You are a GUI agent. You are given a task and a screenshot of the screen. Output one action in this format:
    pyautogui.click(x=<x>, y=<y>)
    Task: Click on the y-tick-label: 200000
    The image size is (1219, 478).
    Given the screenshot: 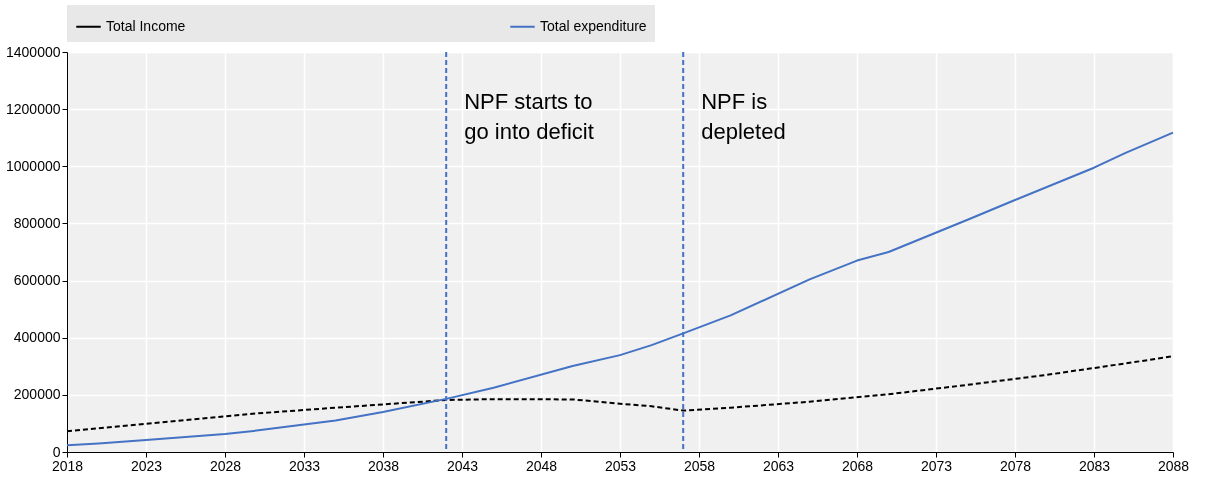 What is the action you would take?
    pyautogui.click(x=37, y=394)
    